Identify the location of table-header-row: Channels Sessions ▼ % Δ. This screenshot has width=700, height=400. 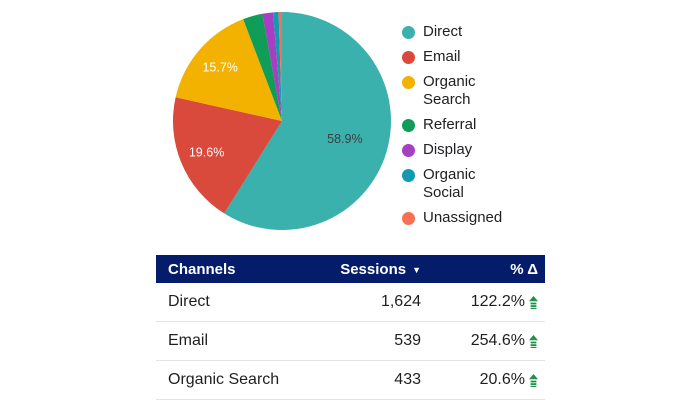
(350, 269).